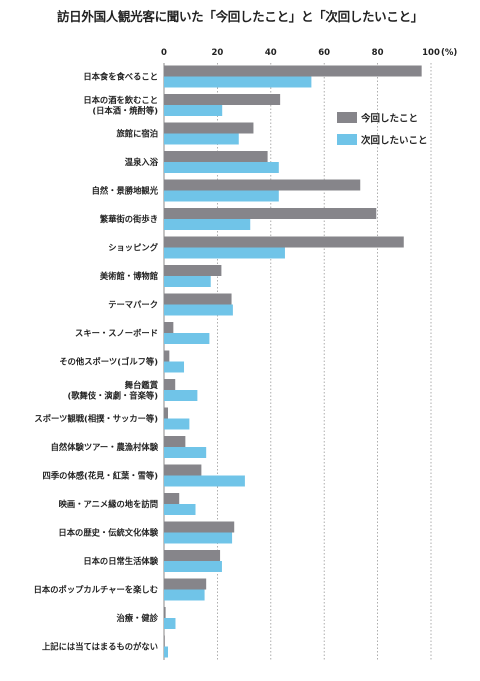 This screenshot has width=480, height=681. What do you see at coordinates (129, 276) in the screenshot?
I see `category-label: 美術館・博物館` at bounding box center [129, 276].